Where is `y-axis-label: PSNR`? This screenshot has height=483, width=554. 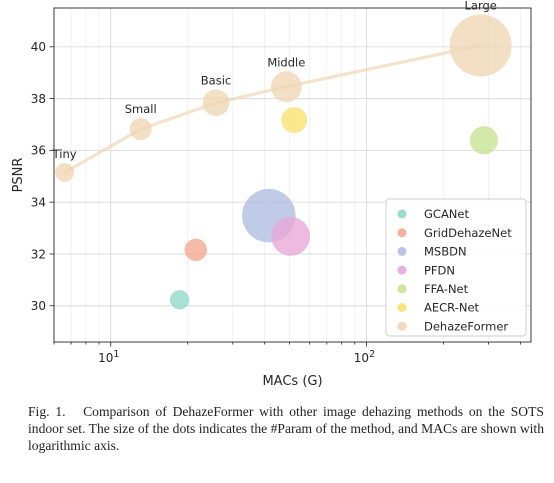 y-axis-label: PSNR is located at coordinates (18, 175).